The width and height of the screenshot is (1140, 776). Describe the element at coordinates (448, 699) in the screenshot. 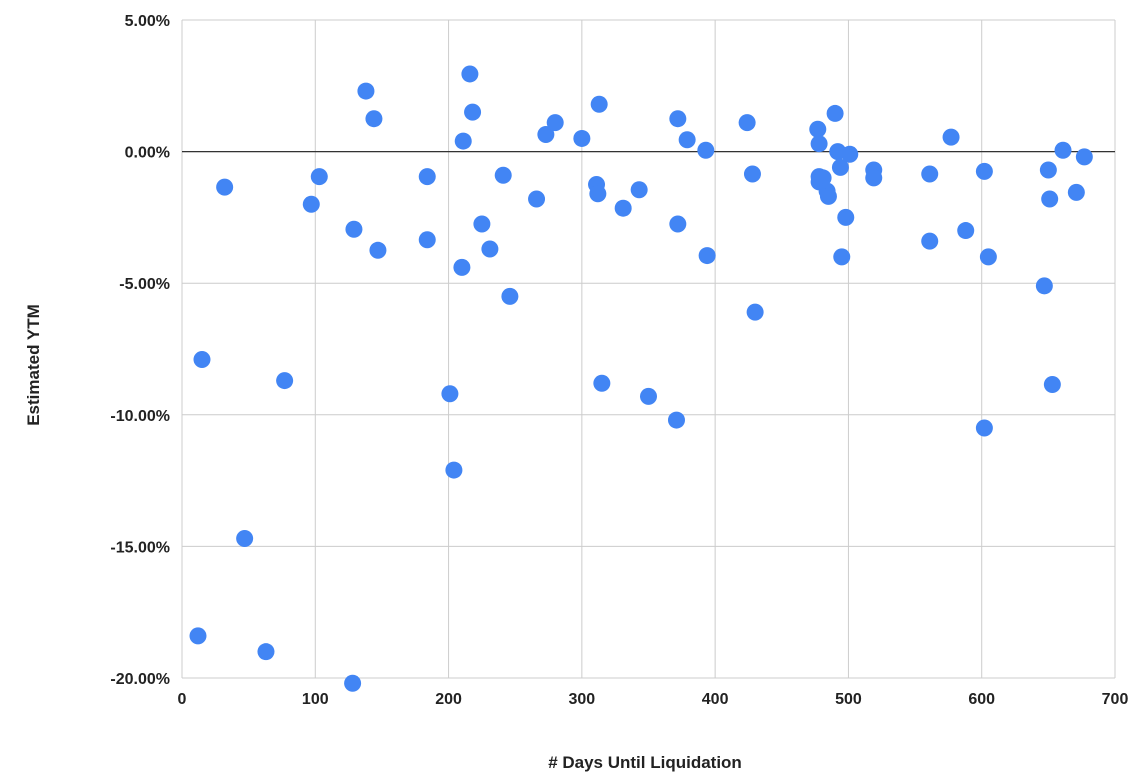

I see `x-tick-label: 200` at that location.